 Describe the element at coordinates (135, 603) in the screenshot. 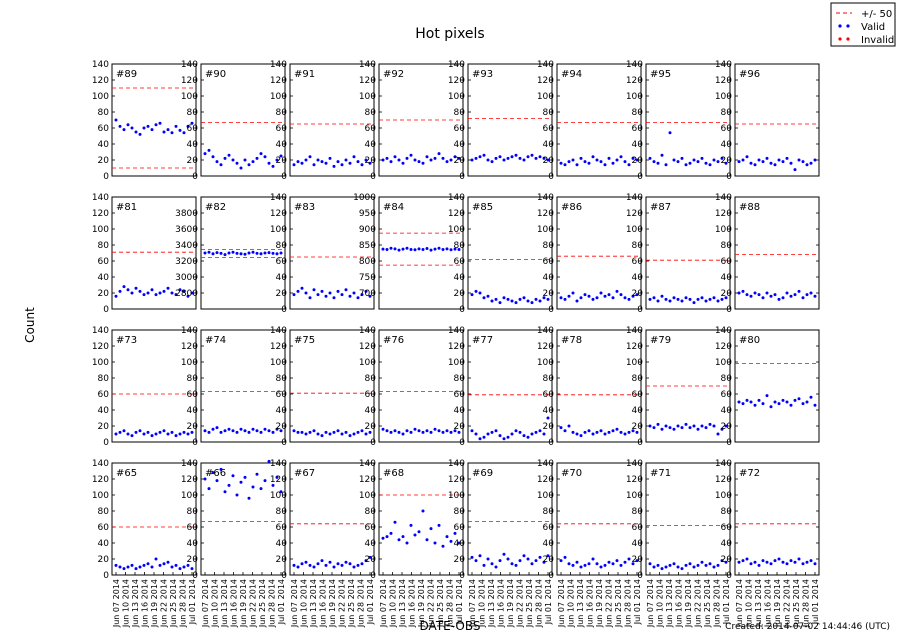

I see `x-tick-label: Jun 13 2014` at that location.